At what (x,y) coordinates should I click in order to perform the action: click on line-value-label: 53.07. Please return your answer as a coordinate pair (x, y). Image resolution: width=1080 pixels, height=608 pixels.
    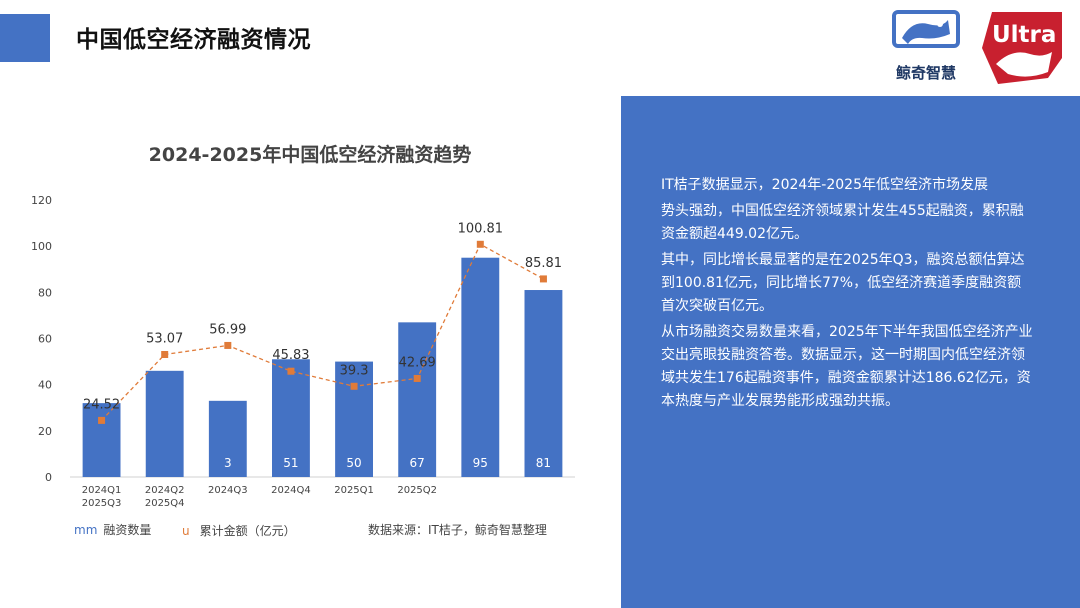
    Looking at the image, I should click on (164, 338).